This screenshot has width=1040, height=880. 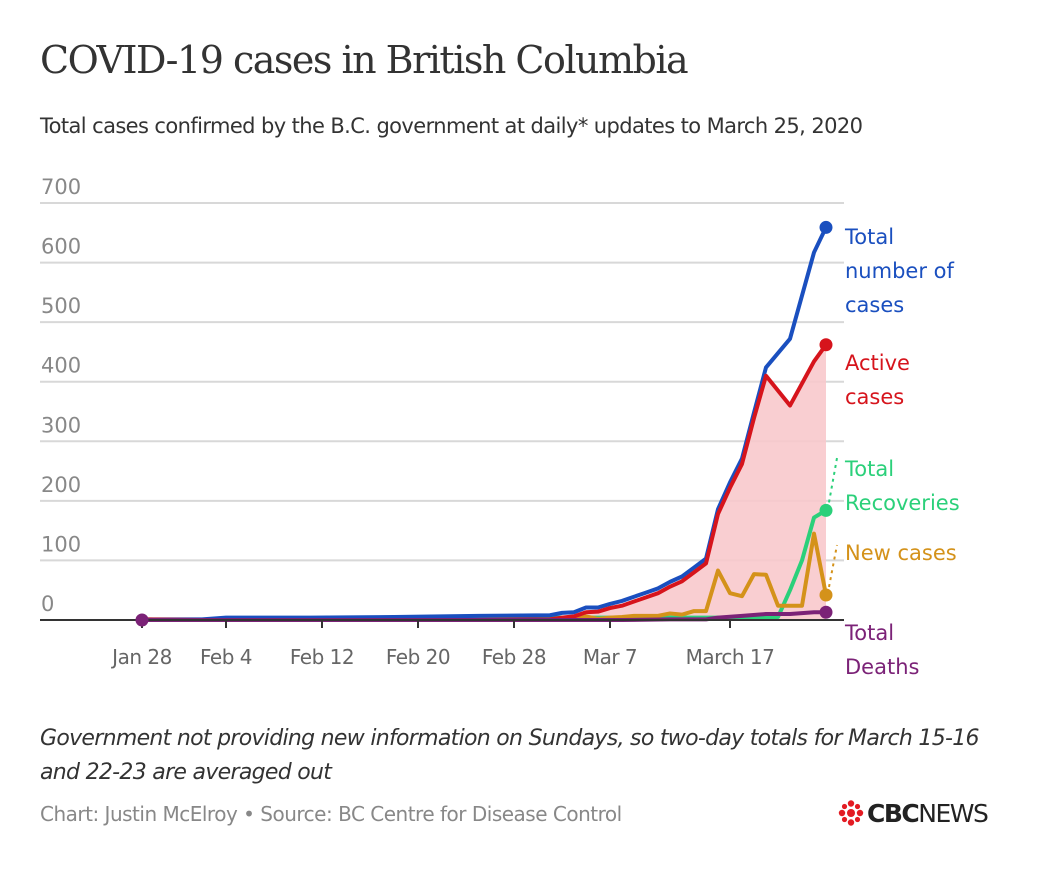 I want to click on label-line: Recoveries, so click(x=902, y=503).